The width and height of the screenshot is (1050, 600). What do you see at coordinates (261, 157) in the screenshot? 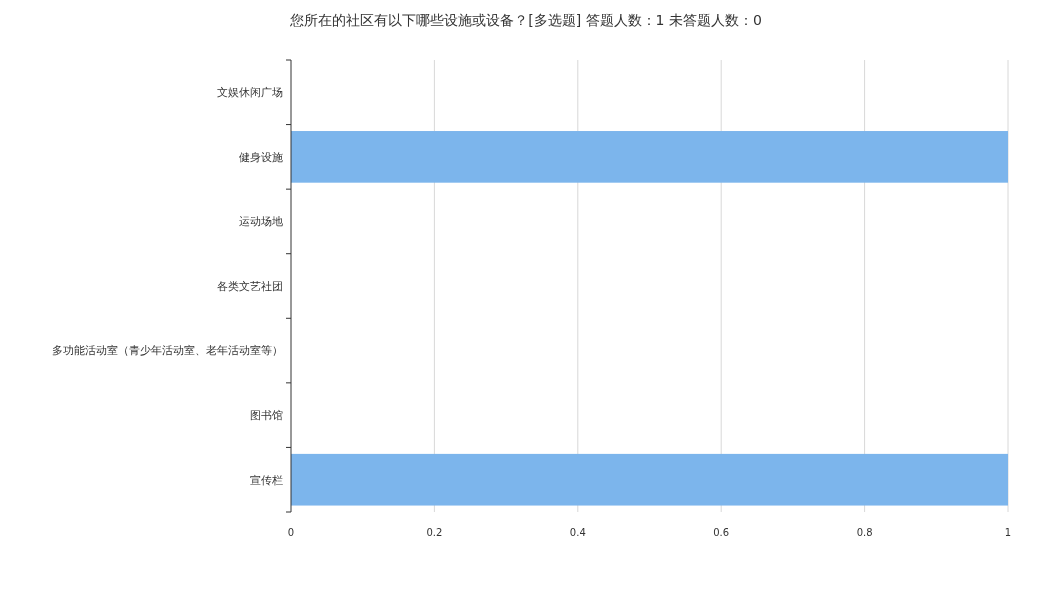
I see `y-tick-label: 健身设施` at bounding box center [261, 157].